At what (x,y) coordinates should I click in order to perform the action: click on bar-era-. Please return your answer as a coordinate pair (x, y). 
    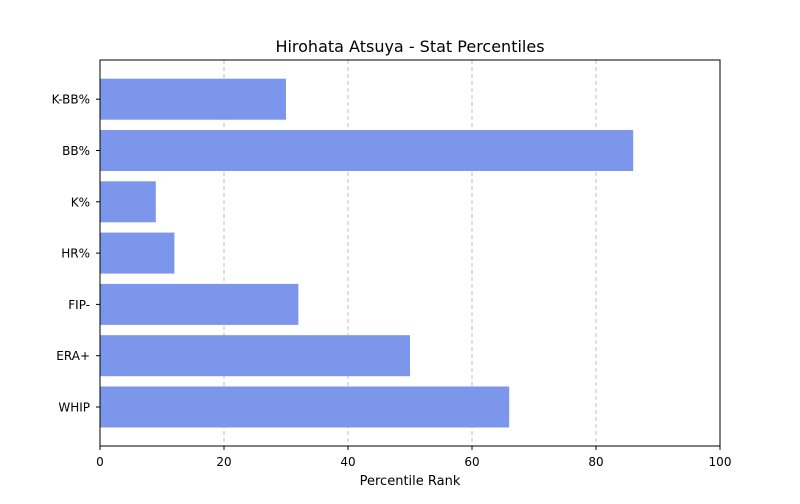
    Looking at the image, I should click on (255, 356).